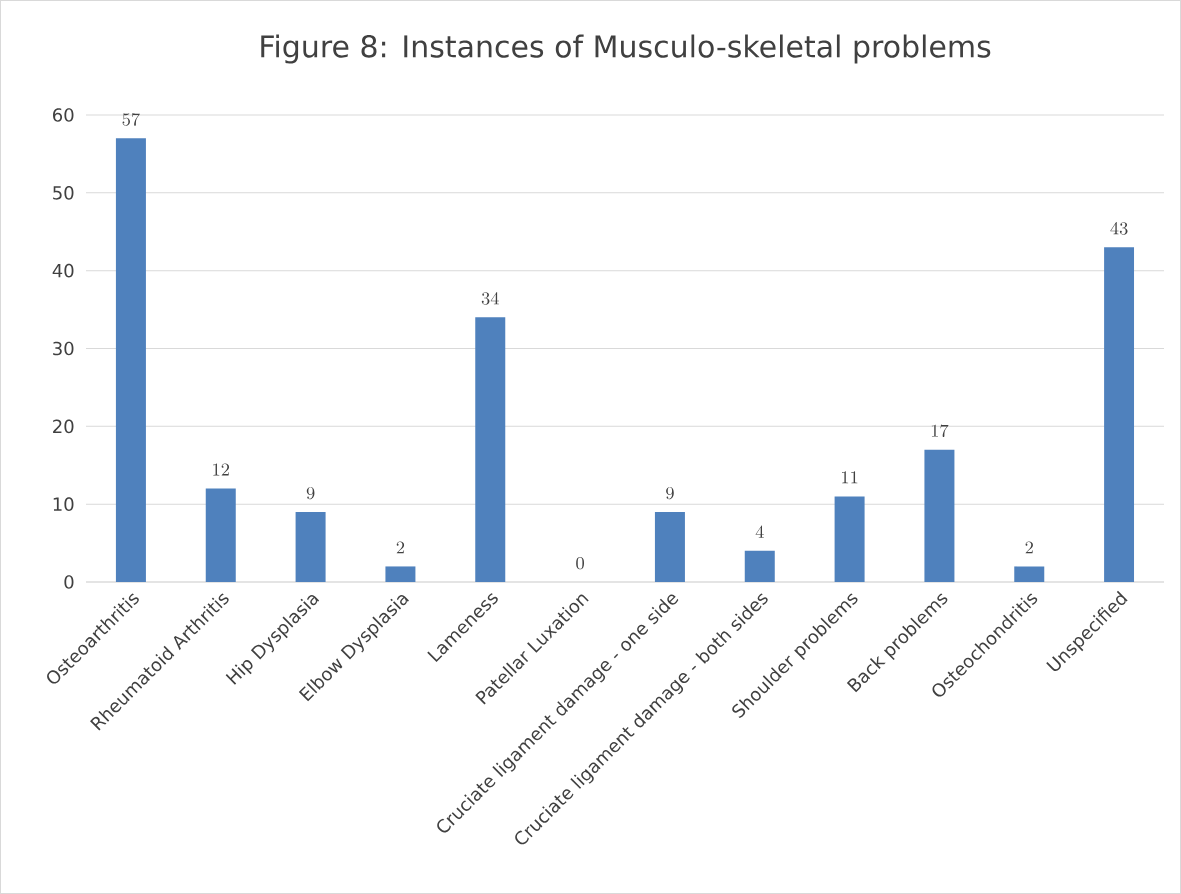 This screenshot has width=1181, height=894. What do you see at coordinates (1119, 228) in the screenshot?
I see `data-label: 43` at bounding box center [1119, 228].